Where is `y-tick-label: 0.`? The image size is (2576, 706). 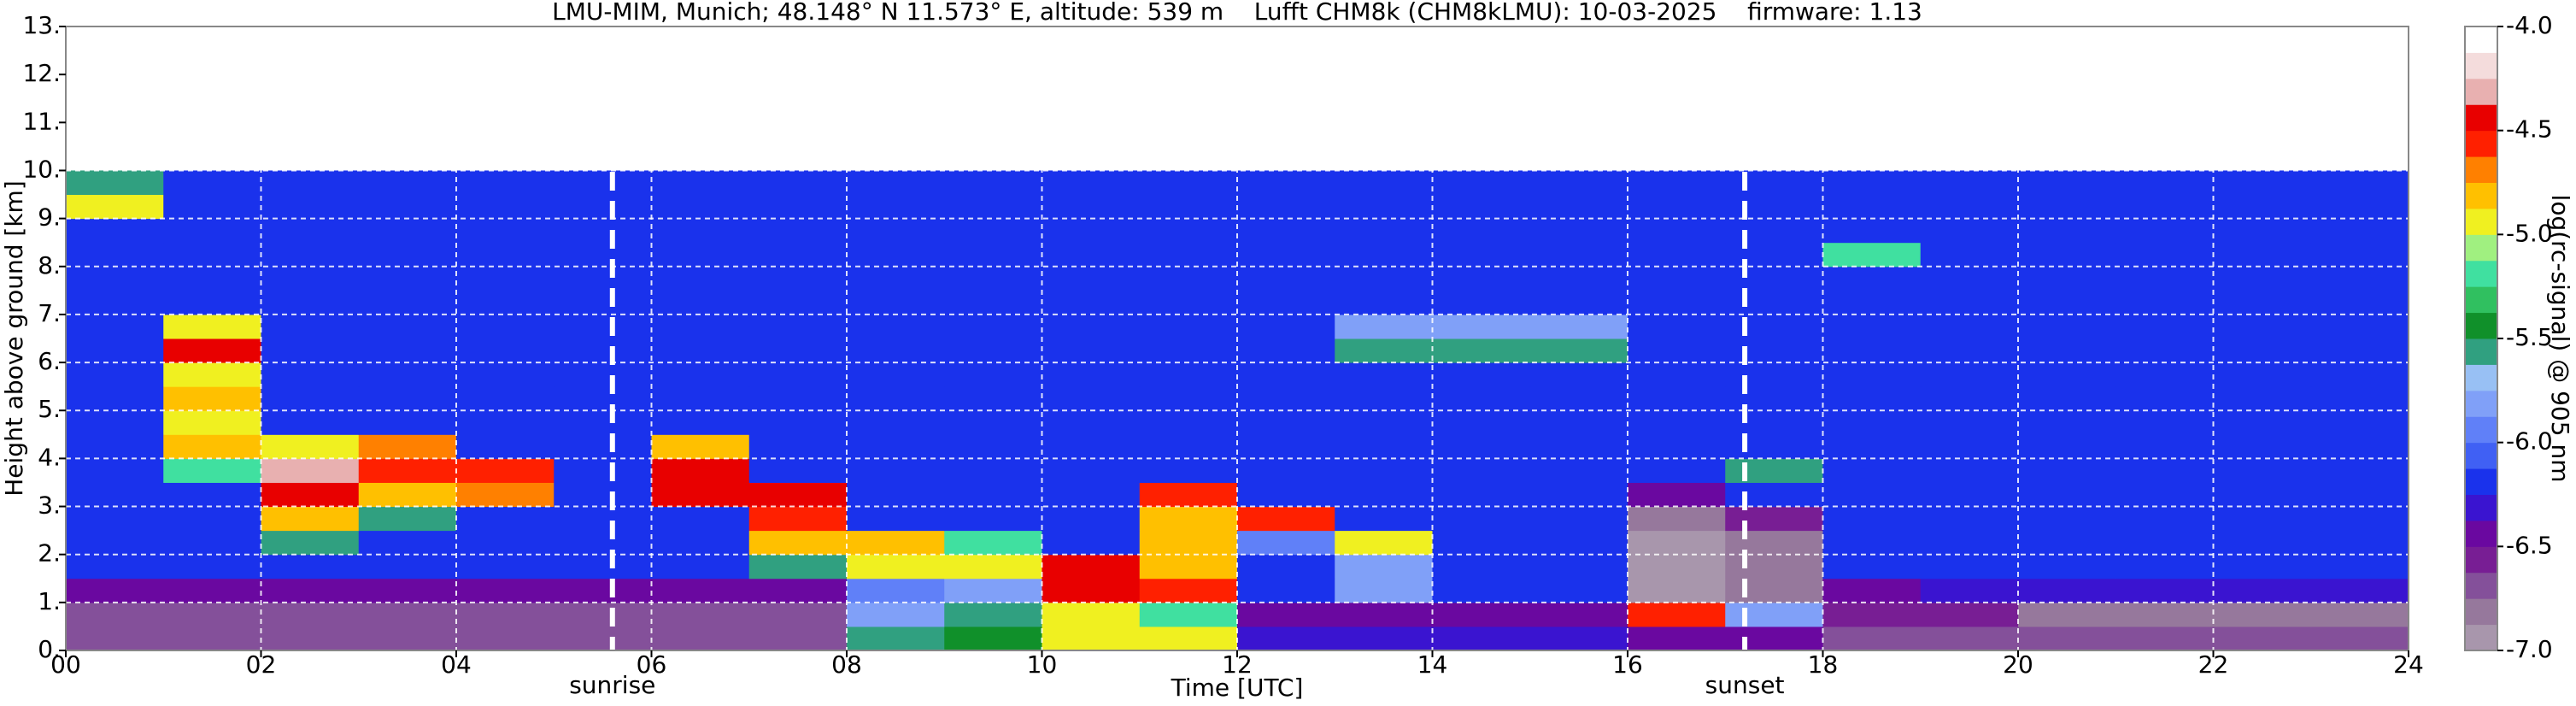 y-tick-label: 0. is located at coordinates (49, 649).